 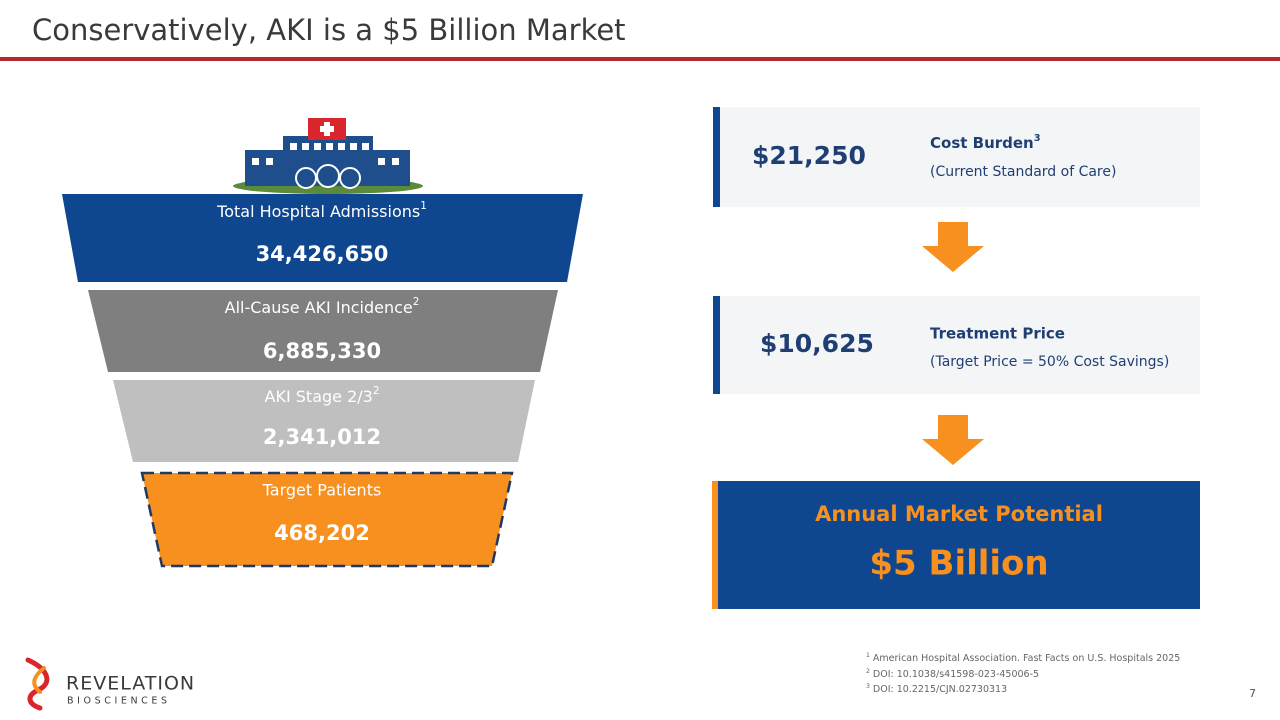 I want to click on logo-name: REVELATION, so click(x=130, y=684).